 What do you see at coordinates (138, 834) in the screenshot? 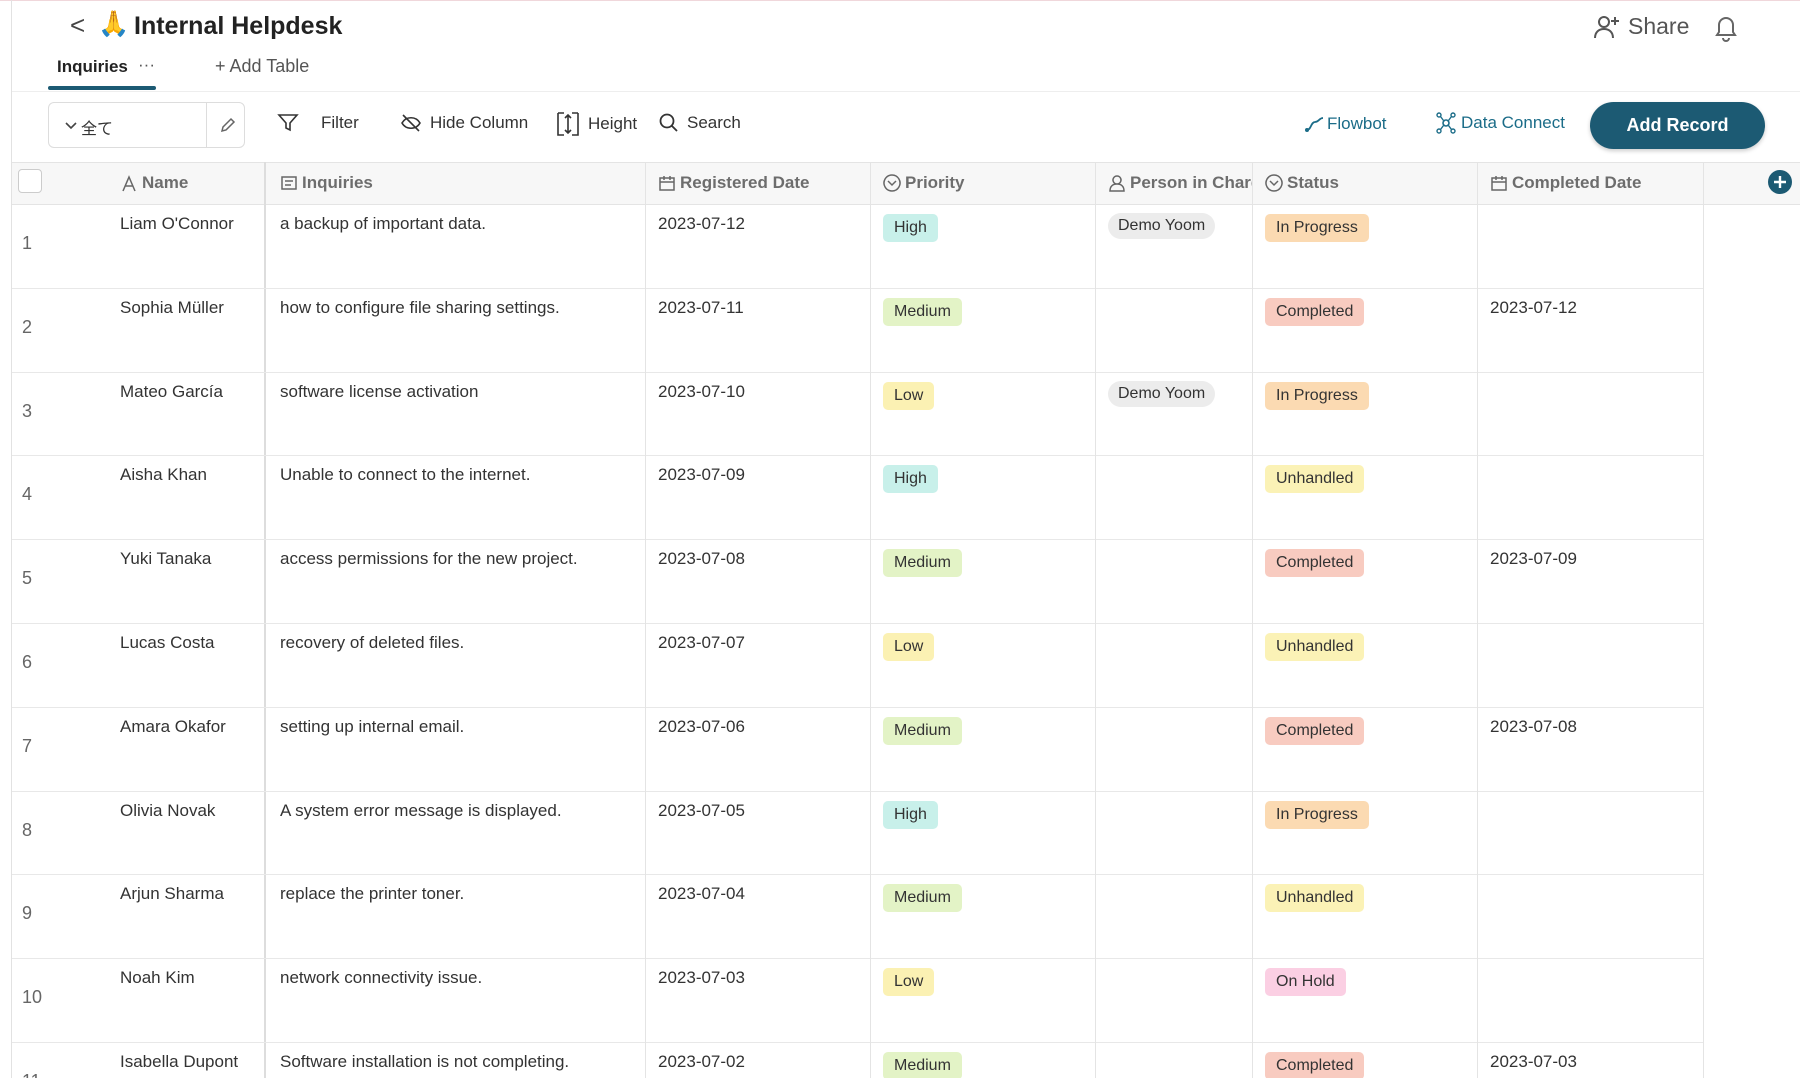
I see `table-cell: Olivia Novak` at bounding box center [138, 834].